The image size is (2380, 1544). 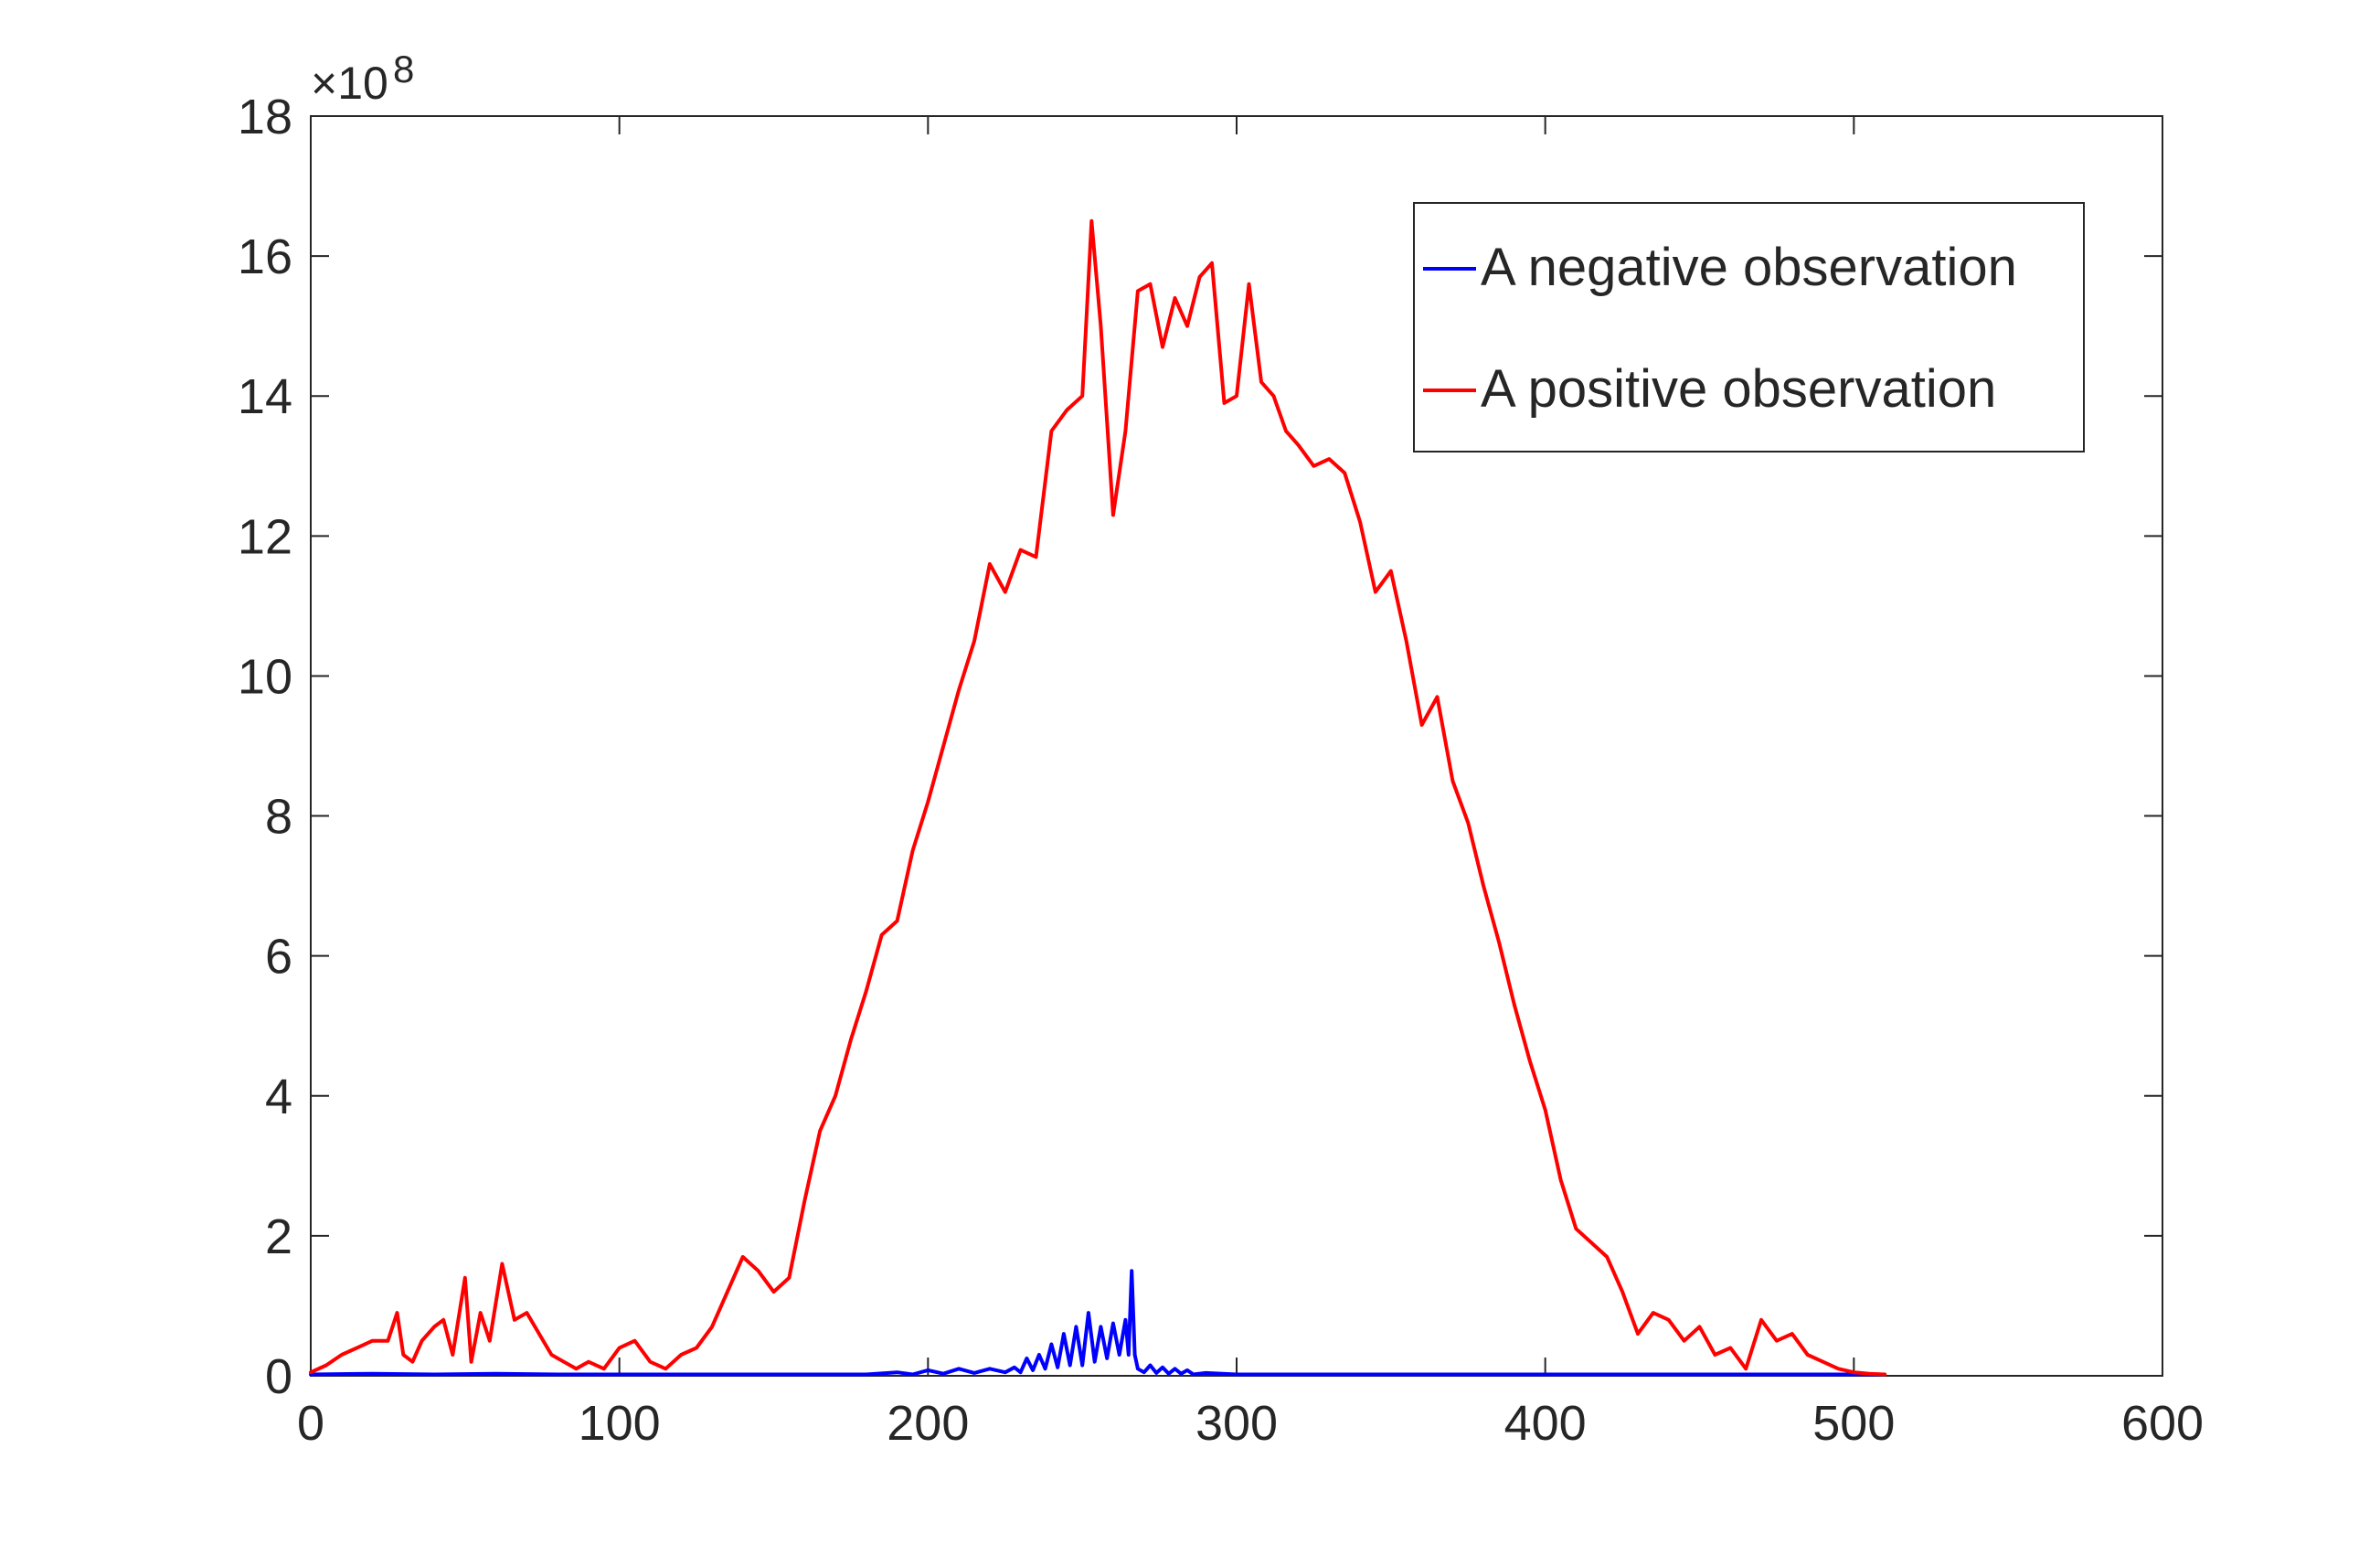 What do you see at coordinates (265, 117) in the screenshot?
I see `y-tick-label: 18` at bounding box center [265, 117].